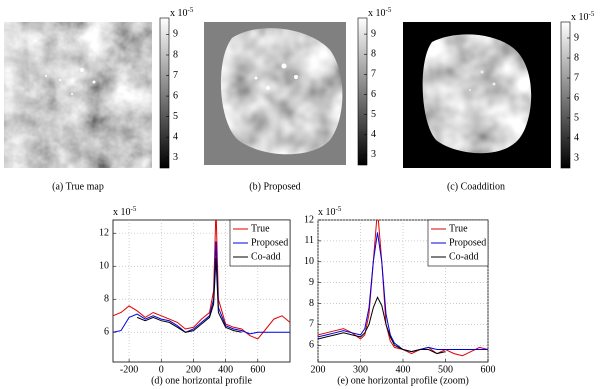  Describe the element at coordinates (201, 380) in the screenshot. I see `chart-caption: (d) one horizontal profile` at that location.